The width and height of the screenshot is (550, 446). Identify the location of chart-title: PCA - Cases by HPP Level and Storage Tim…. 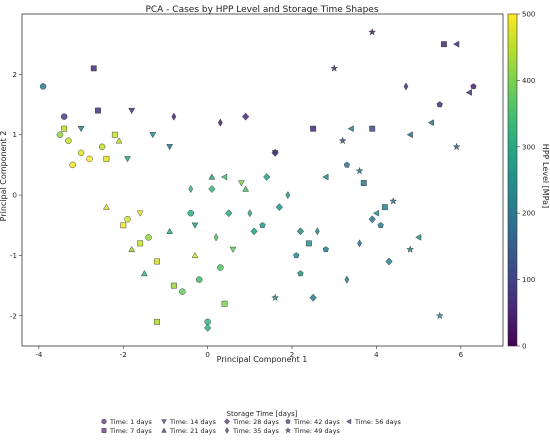
(261, 10).